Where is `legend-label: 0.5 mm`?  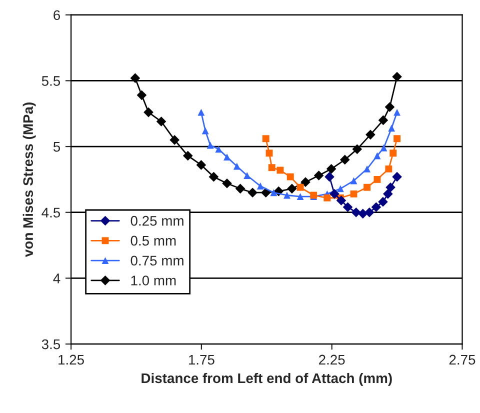 legend-label: 0.5 mm is located at coordinates (153, 241).